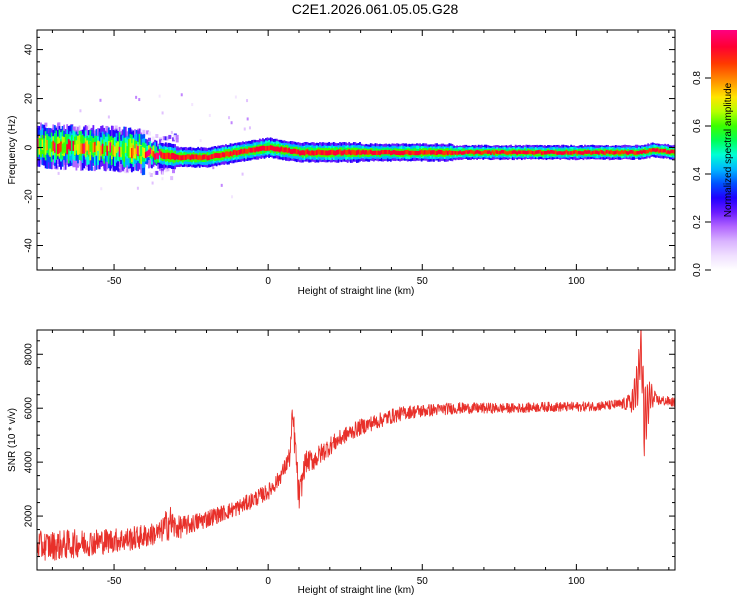 This screenshot has height=600, width=750. I want to click on y-tick-label: 8000, so click(29, 354).